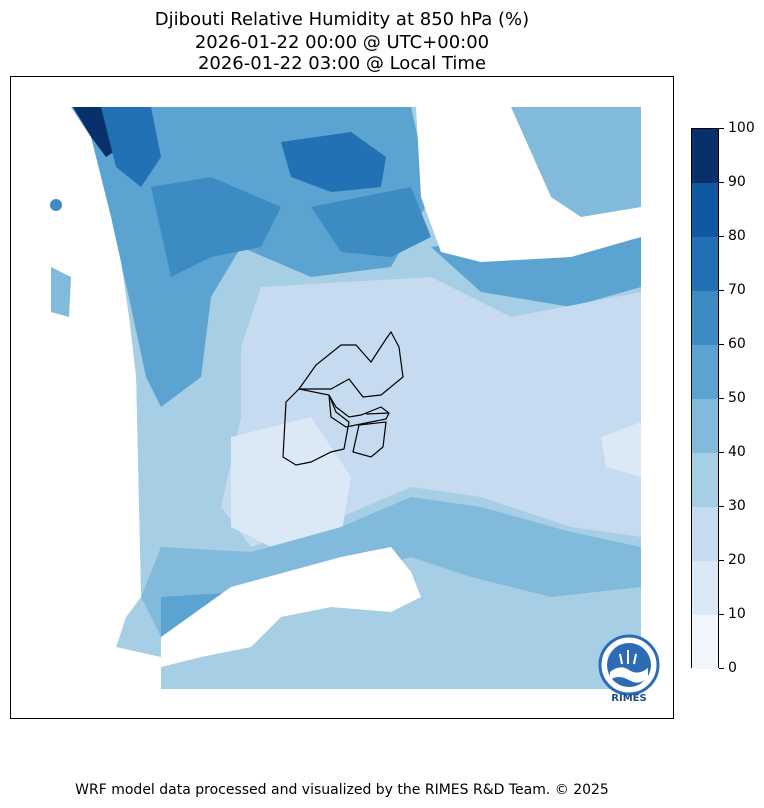 The image size is (764, 808). Describe the element at coordinates (291, 607) in the screenshot. I see `missing-gulf` at that location.